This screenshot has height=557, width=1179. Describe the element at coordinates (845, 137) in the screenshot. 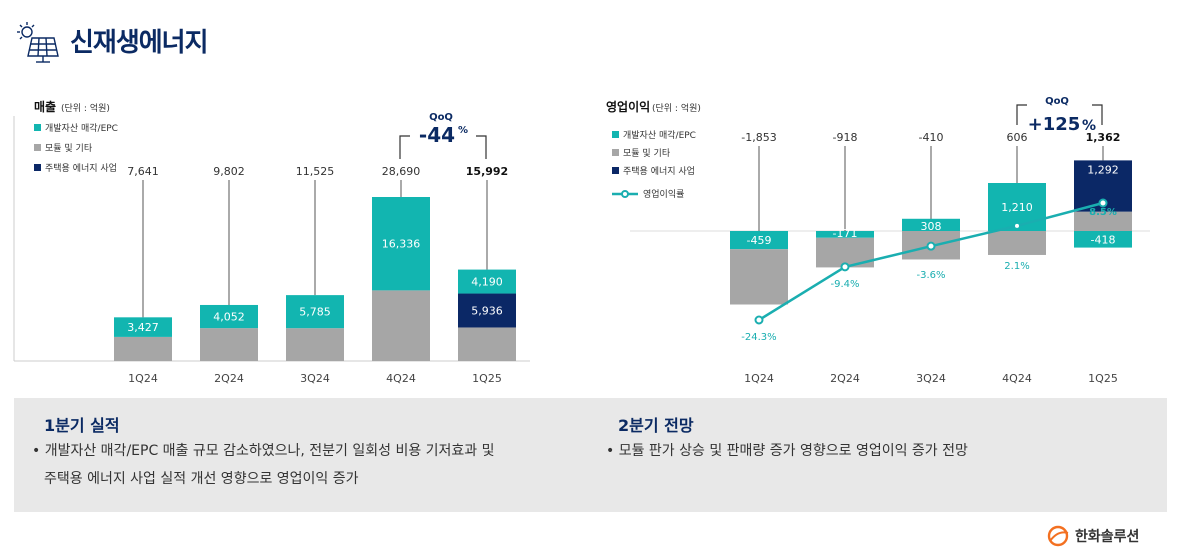

I see `profit-total-label: -918` at that location.